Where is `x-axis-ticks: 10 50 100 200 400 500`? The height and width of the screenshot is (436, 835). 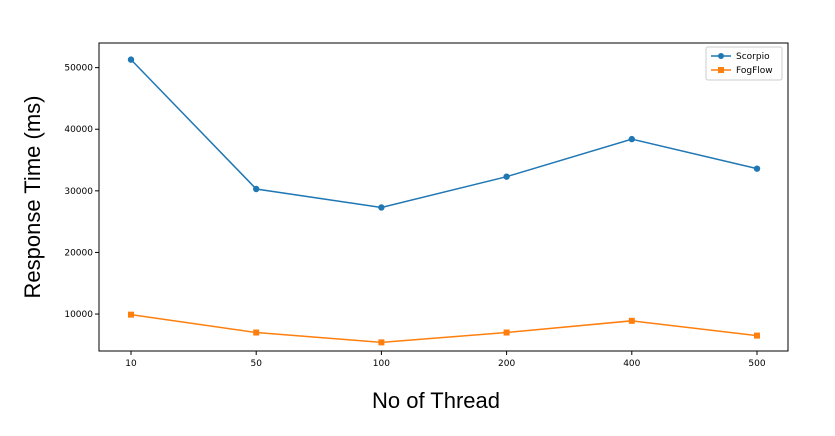
x-axis-ticks: 10 50 100 200 400 500 is located at coordinates (445, 360).